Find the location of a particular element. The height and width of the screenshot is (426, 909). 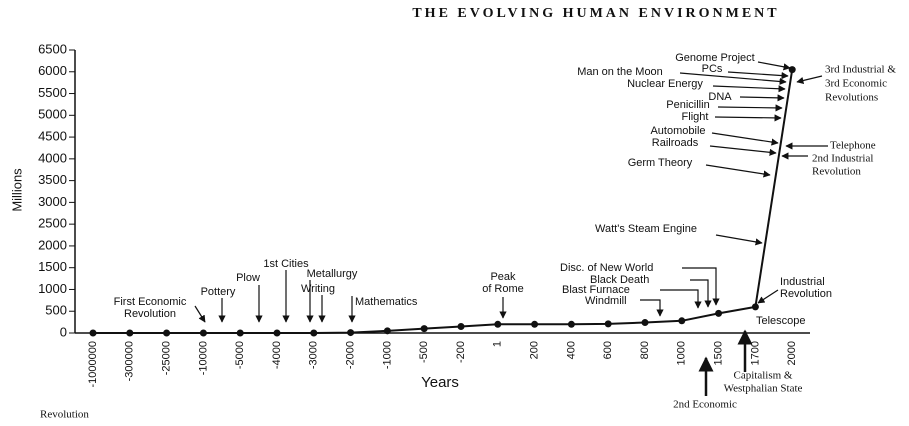

annotation: Flight is located at coordinates (695, 117).